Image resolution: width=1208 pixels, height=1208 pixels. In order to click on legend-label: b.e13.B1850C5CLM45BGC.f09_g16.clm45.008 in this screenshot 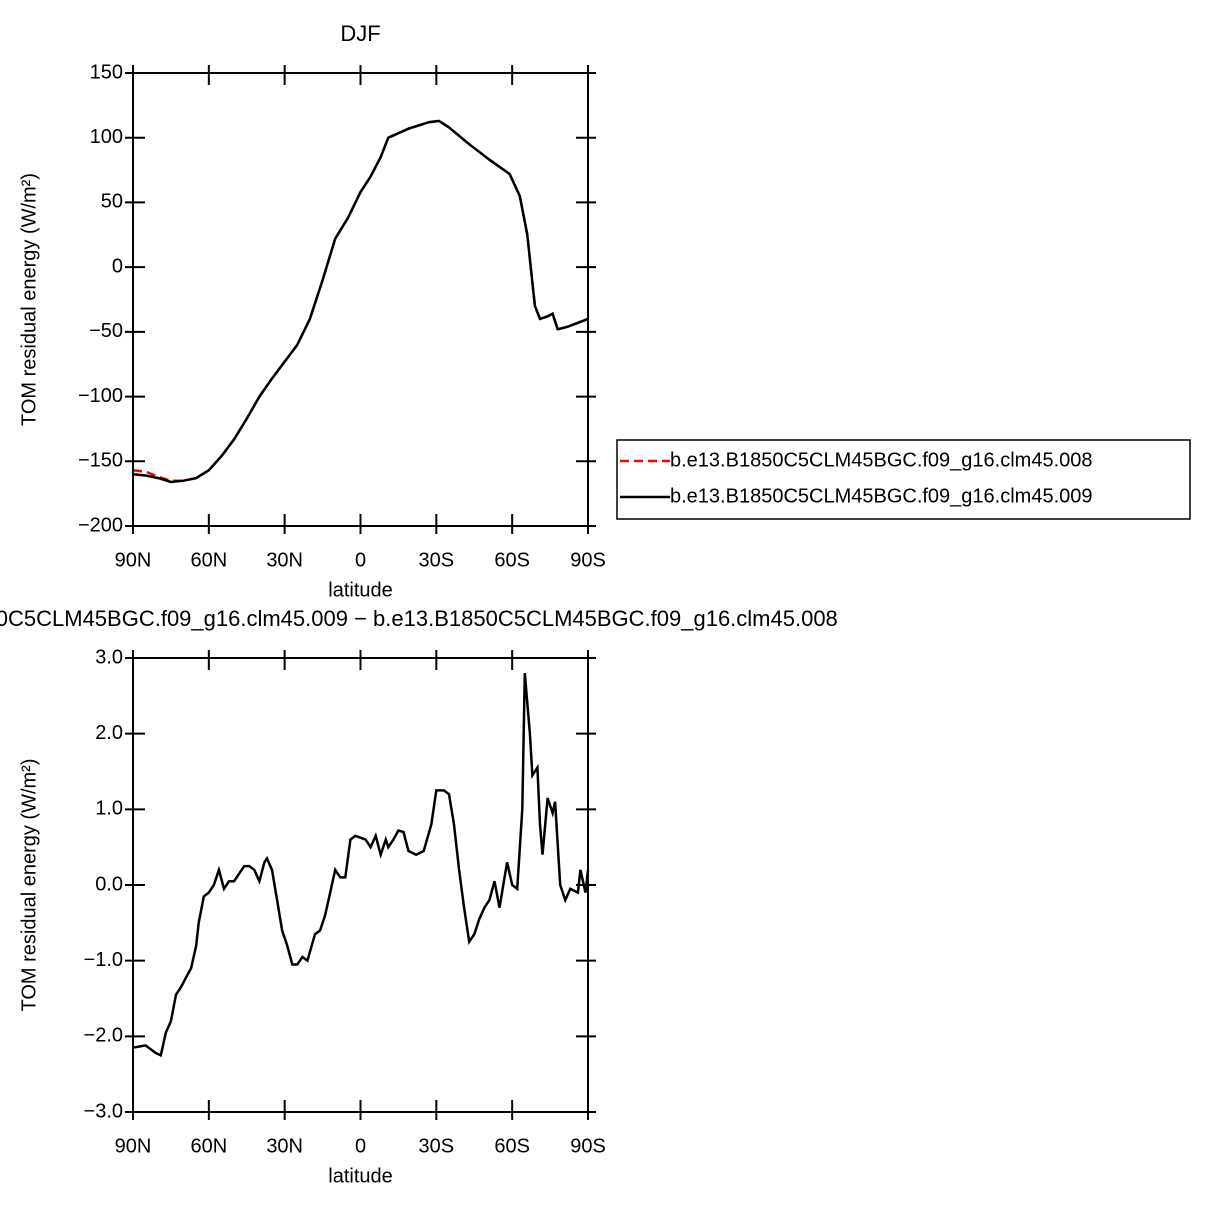, I will do `click(881, 460)`.